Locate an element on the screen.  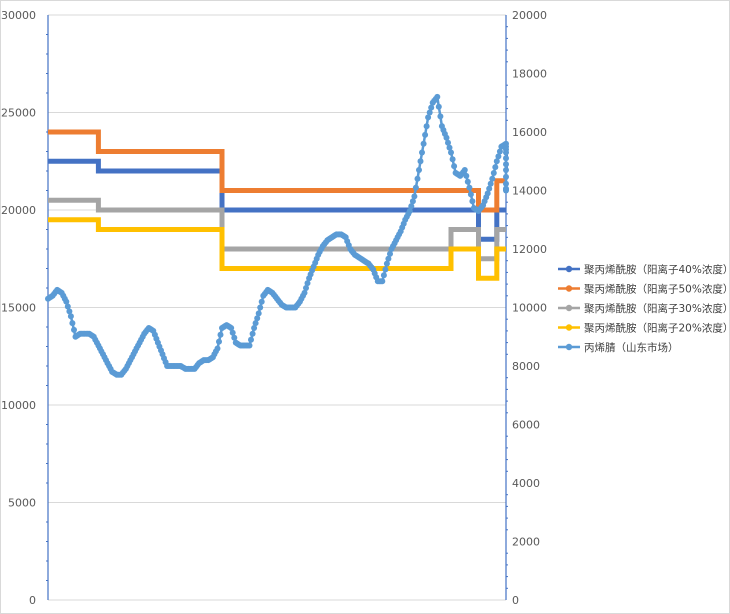
legend-label: 聚丙烯酰胺（阳离子50%浓度） is located at coordinates (657, 289).